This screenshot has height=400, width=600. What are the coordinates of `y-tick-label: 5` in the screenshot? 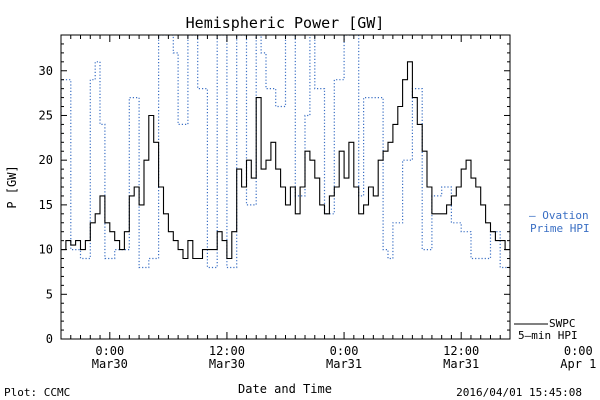 It's located at (49, 294).